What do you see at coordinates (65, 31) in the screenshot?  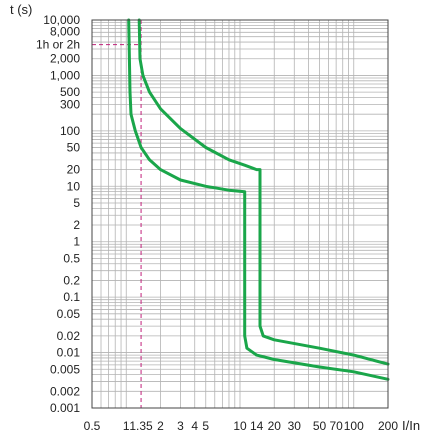 I see `y-tick-label: 8,000` at bounding box center [65, 31].